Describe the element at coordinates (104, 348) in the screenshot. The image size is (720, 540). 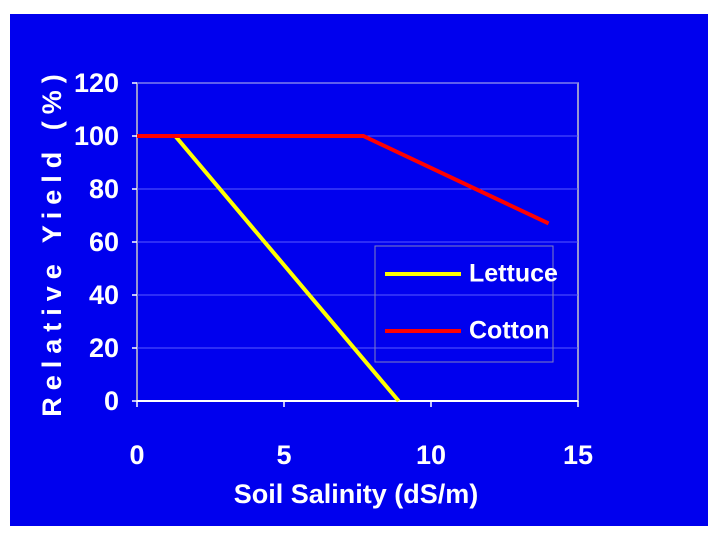
I see `y-tick-label: 20` at that location.